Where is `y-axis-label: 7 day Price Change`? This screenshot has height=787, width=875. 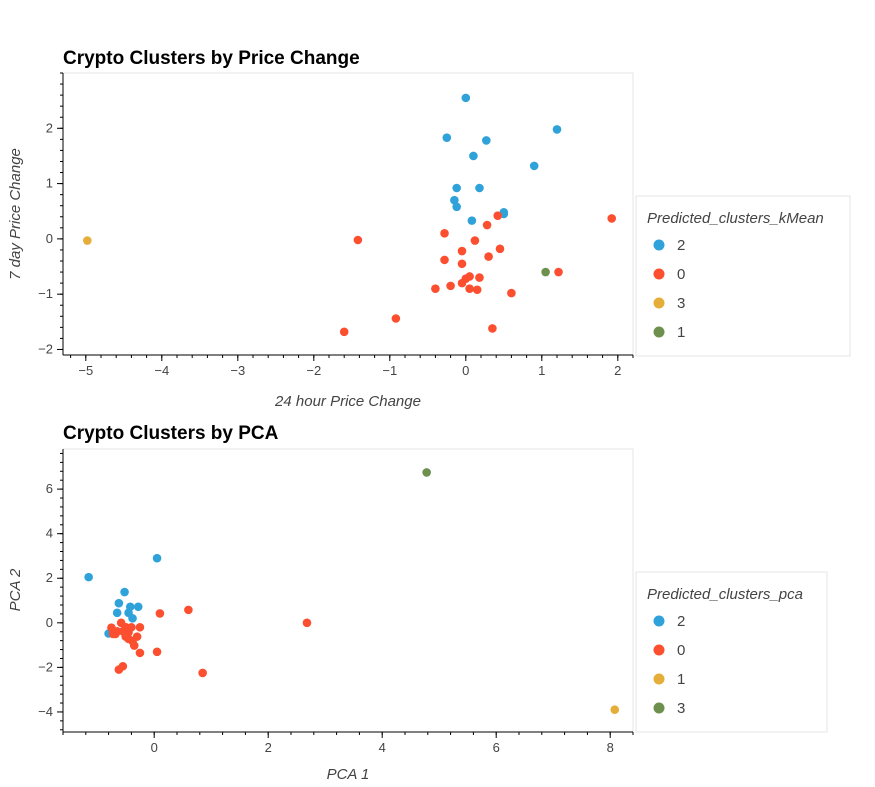 y-axis-label: 7 day Price Change is located at coordinates (15, 214).